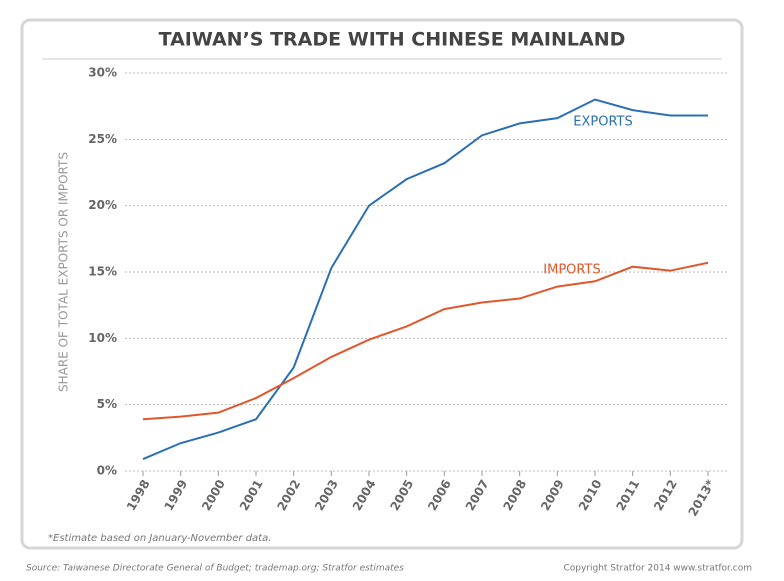 The image size is (784, 581). I want to click on y-tick-label: 20%, so click(102, 205).